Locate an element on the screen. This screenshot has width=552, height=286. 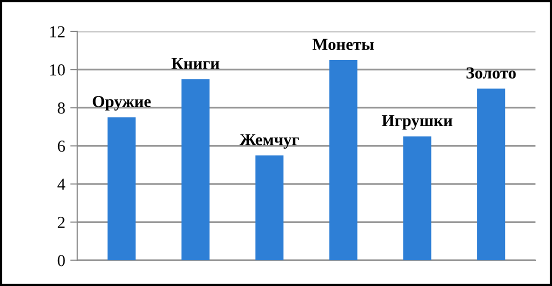
y-tick-label: 4 is located at coordinates (61, 184).